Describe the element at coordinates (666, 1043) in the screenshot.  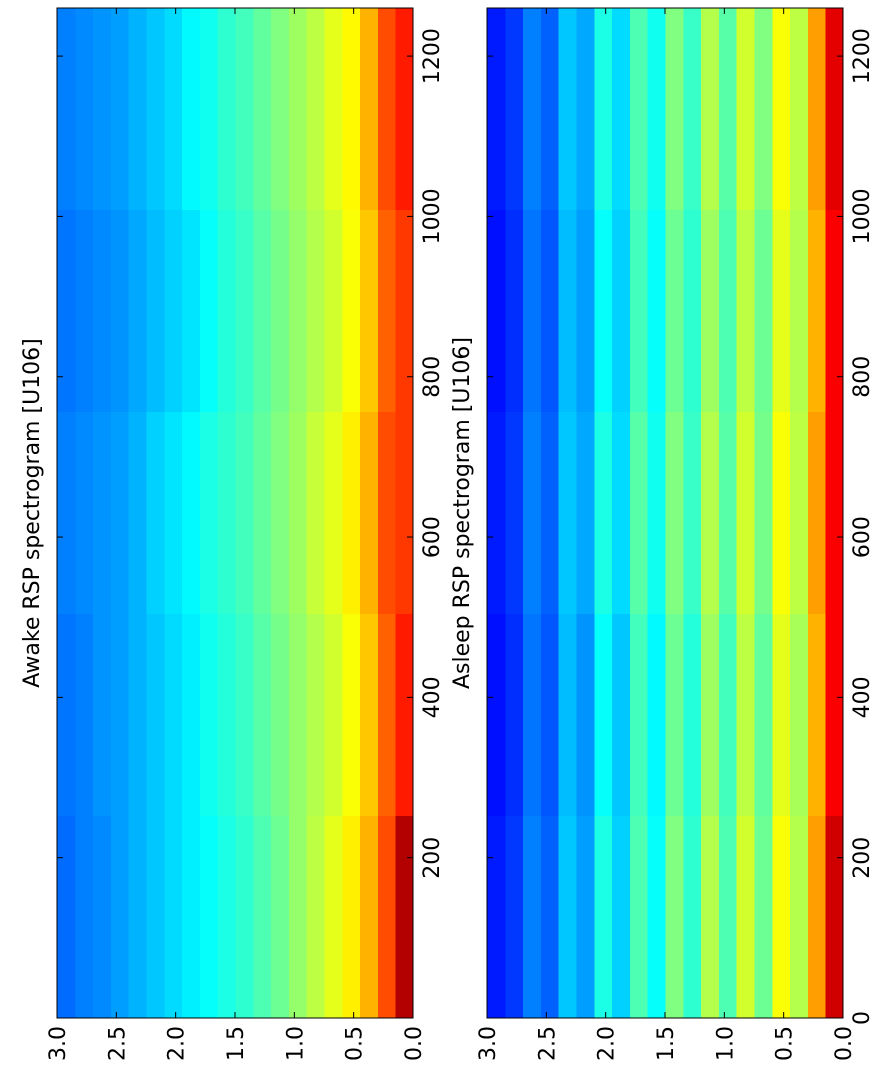
I see `y-tick-label: 1.5` at that location.